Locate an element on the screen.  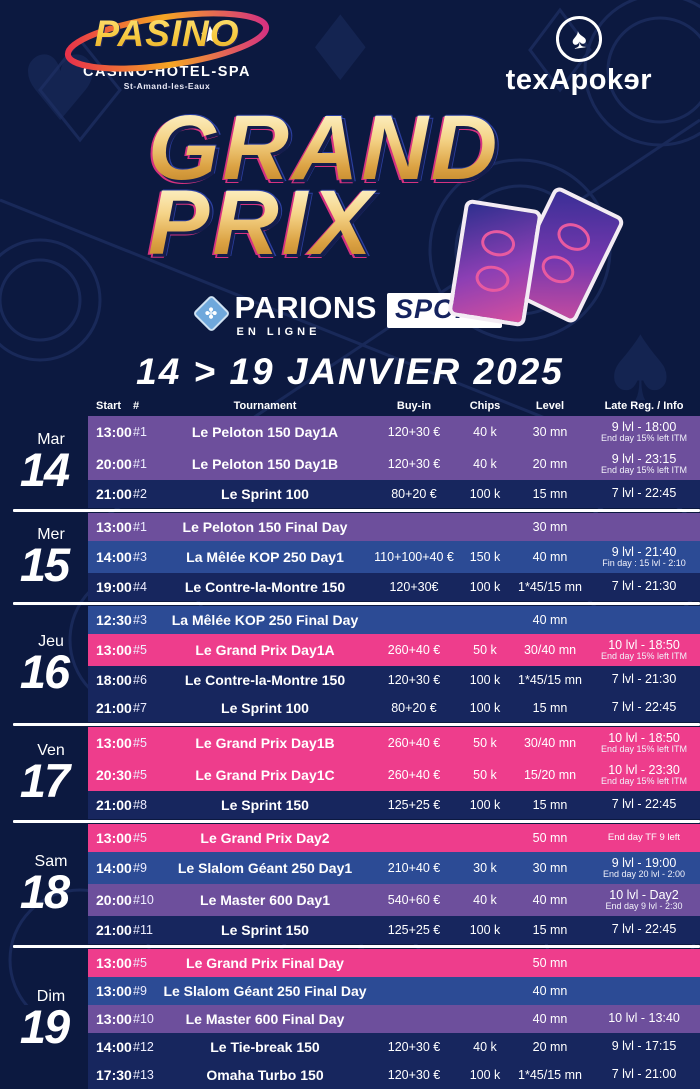
tournament-name: Le Tie-break 150 is located at coordinates (265, 1047).